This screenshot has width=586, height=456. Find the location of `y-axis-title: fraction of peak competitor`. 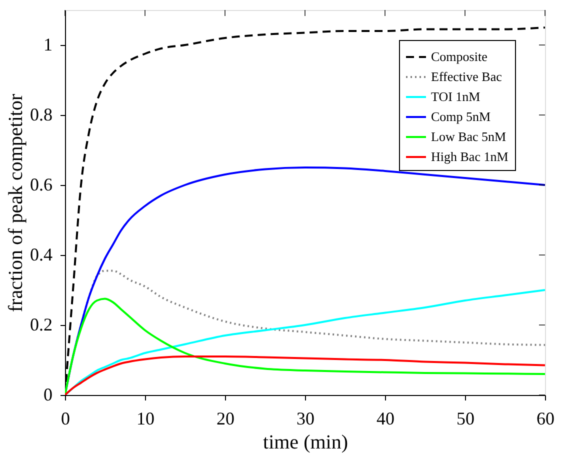

y-axis-title: fraction of peak competitor is located at coordinates (16, 203).